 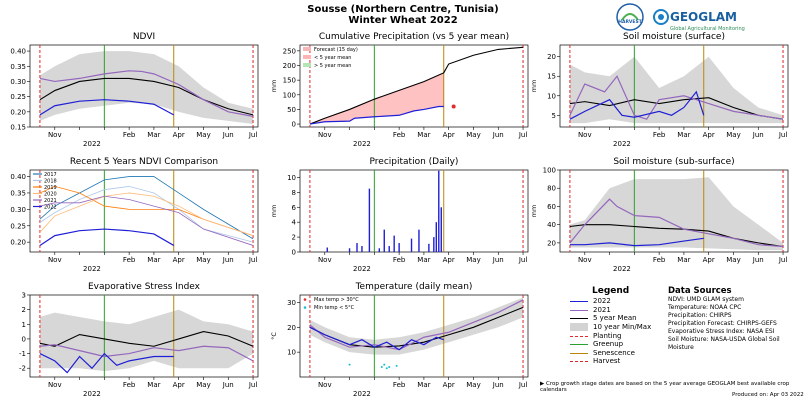 What do you see at coordinates (608, 344) in the screenshot?
I see `legend-label: Greenup` at bounding box center [608, 344].